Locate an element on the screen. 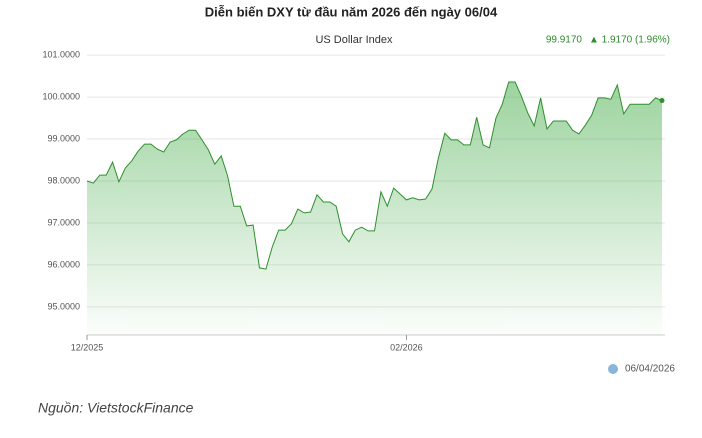 The image size is (702, 438). last-point is located at coordinates (662, 101).